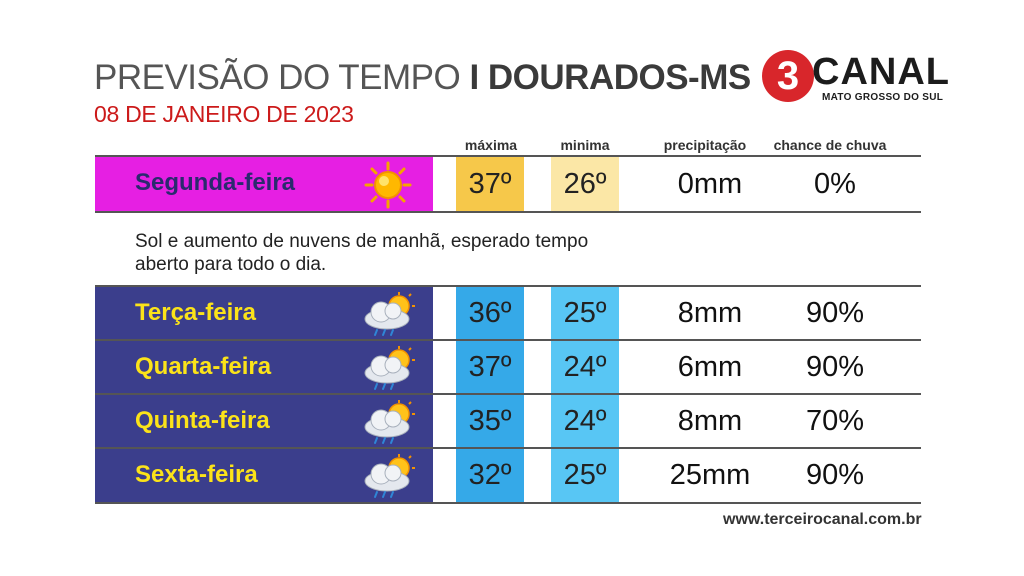  I want to click on day-label: Terça-feira, so click(195, 312).